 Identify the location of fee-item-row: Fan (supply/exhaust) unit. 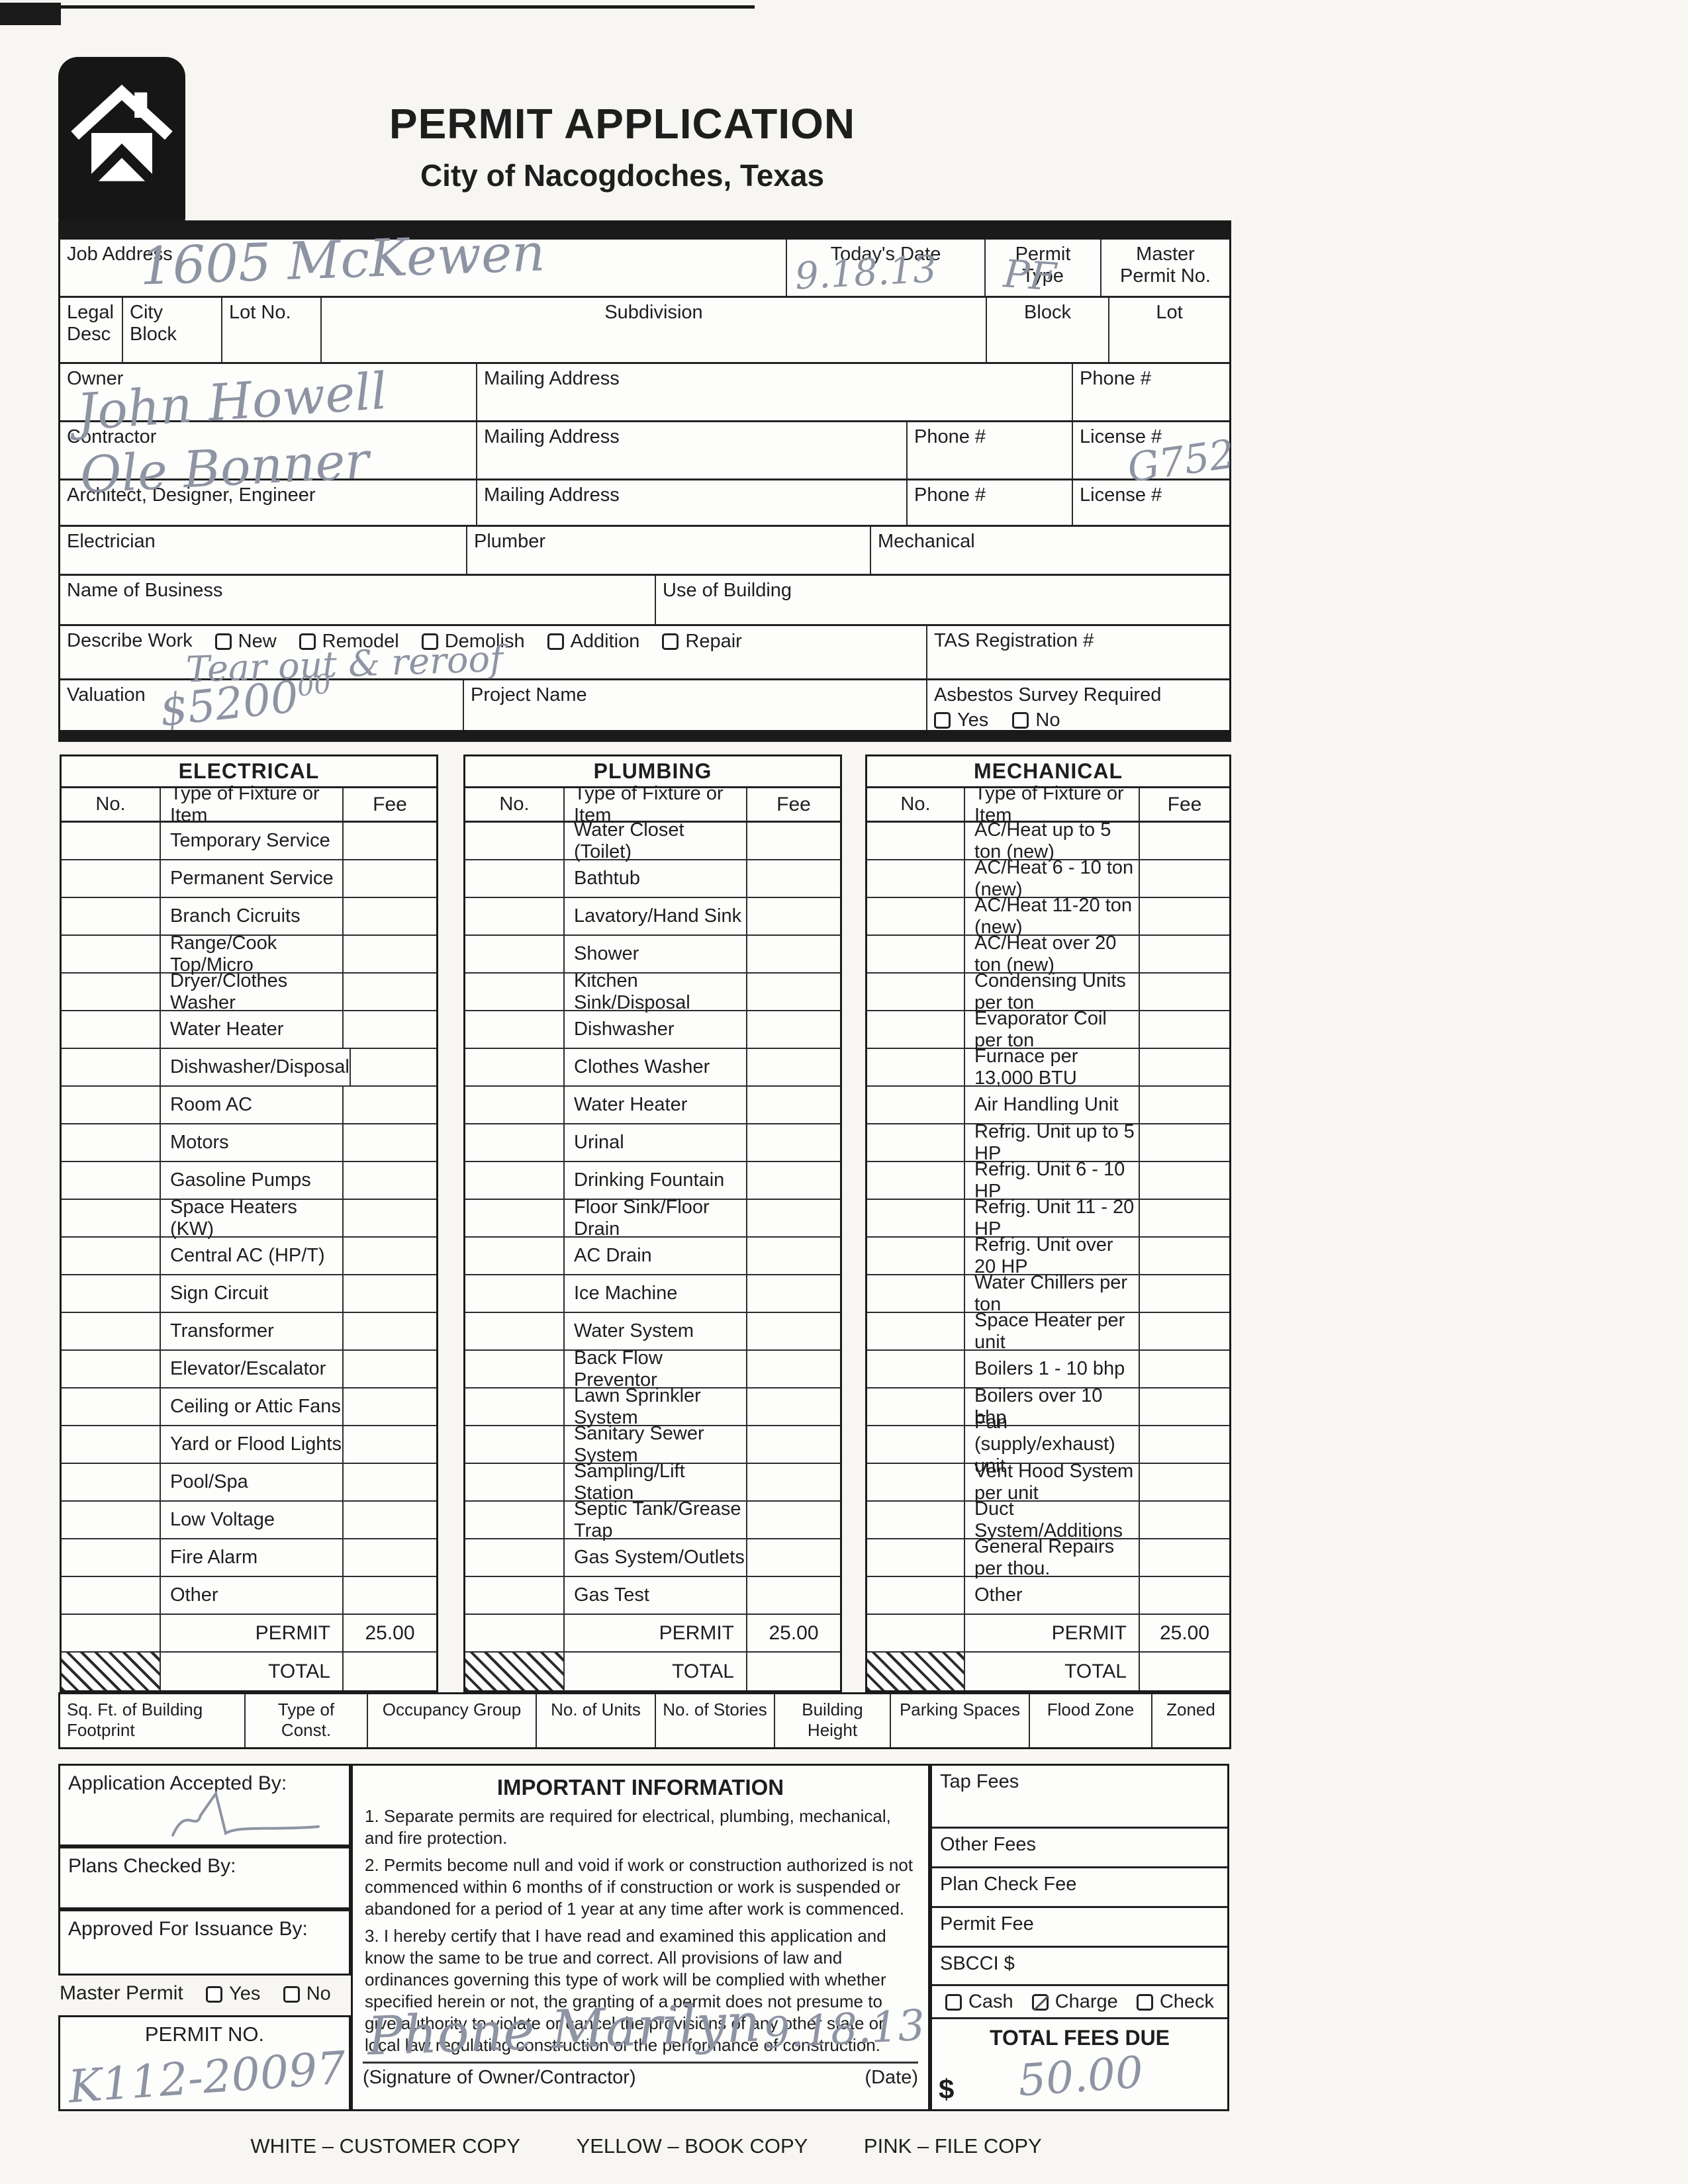
(1048, 1444).